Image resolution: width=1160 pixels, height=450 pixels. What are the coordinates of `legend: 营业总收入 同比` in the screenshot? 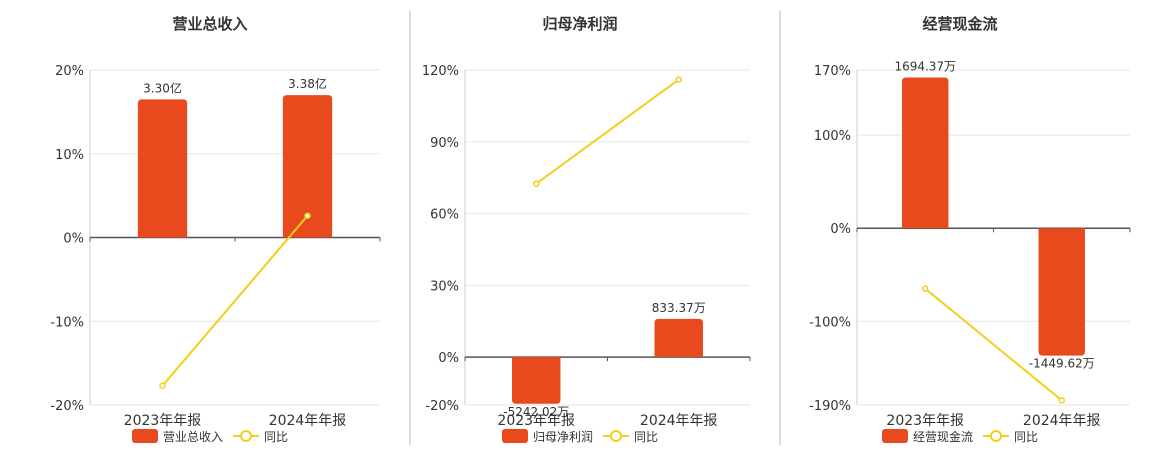 It's located at (210, 436).